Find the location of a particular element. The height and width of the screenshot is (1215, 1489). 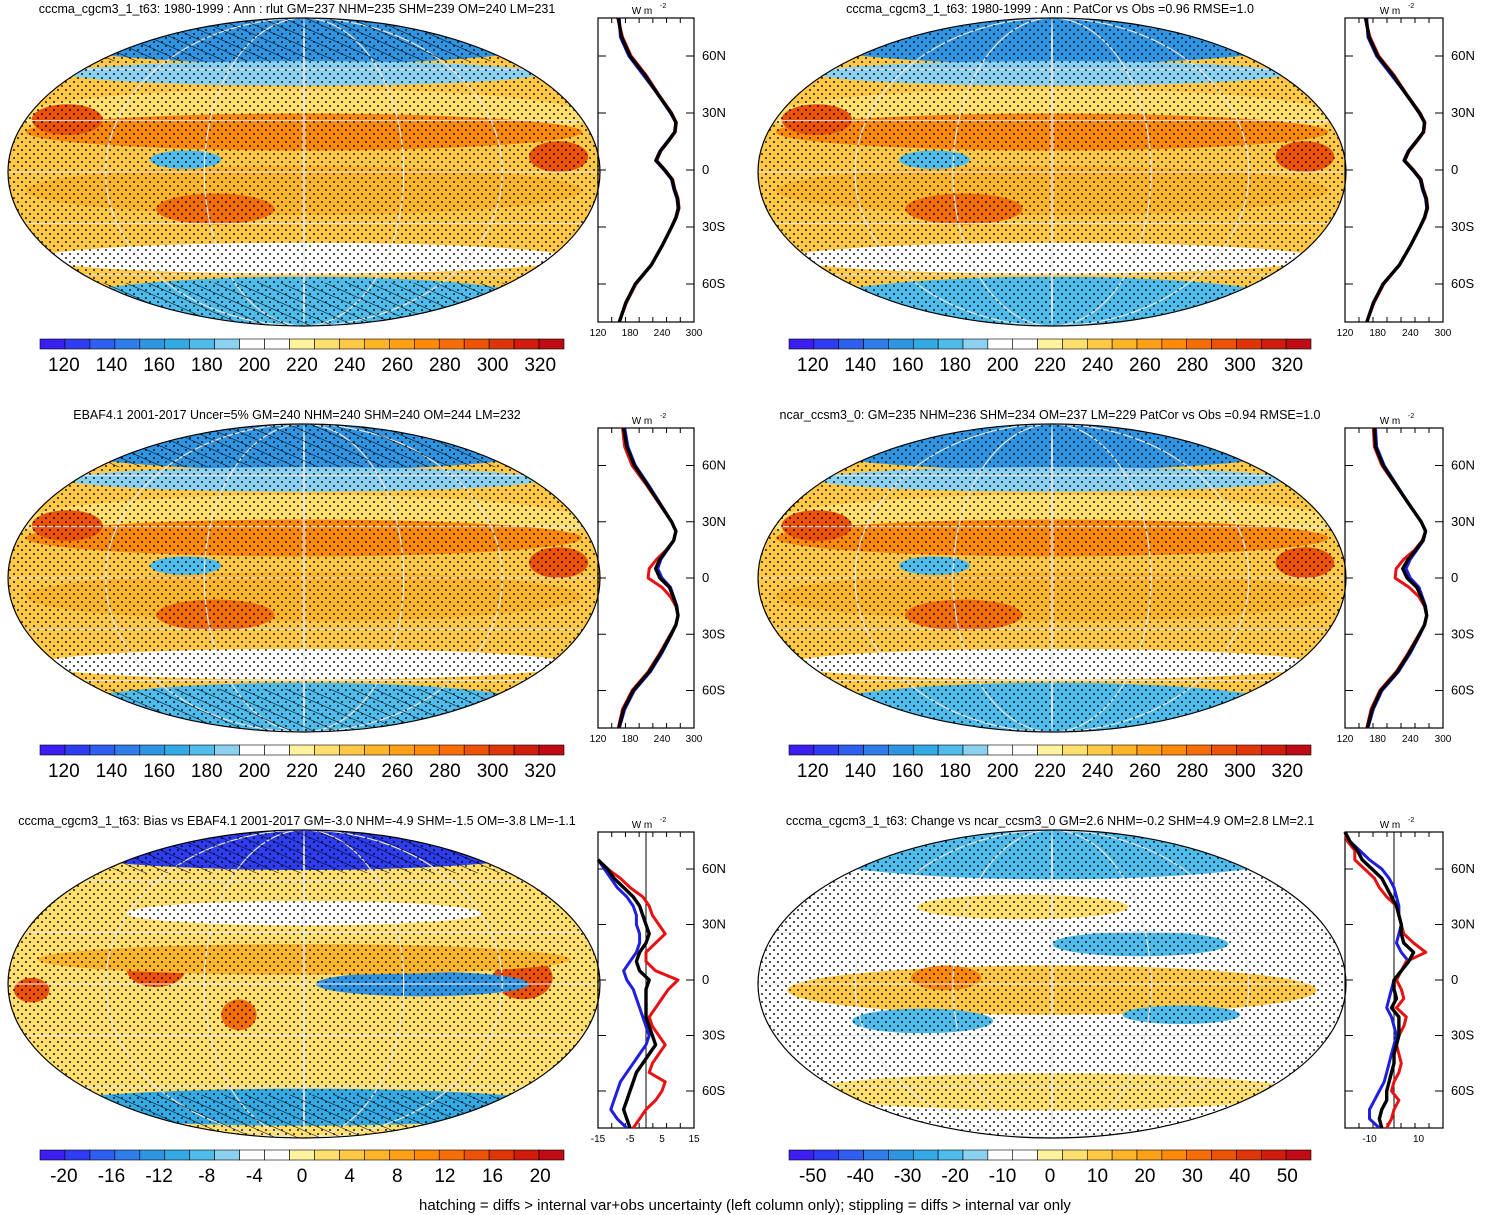

zonal-mean-panel: 60N 30N 0 30S 60S -10 10 W m -2 is located at coordinates (1409, 981).